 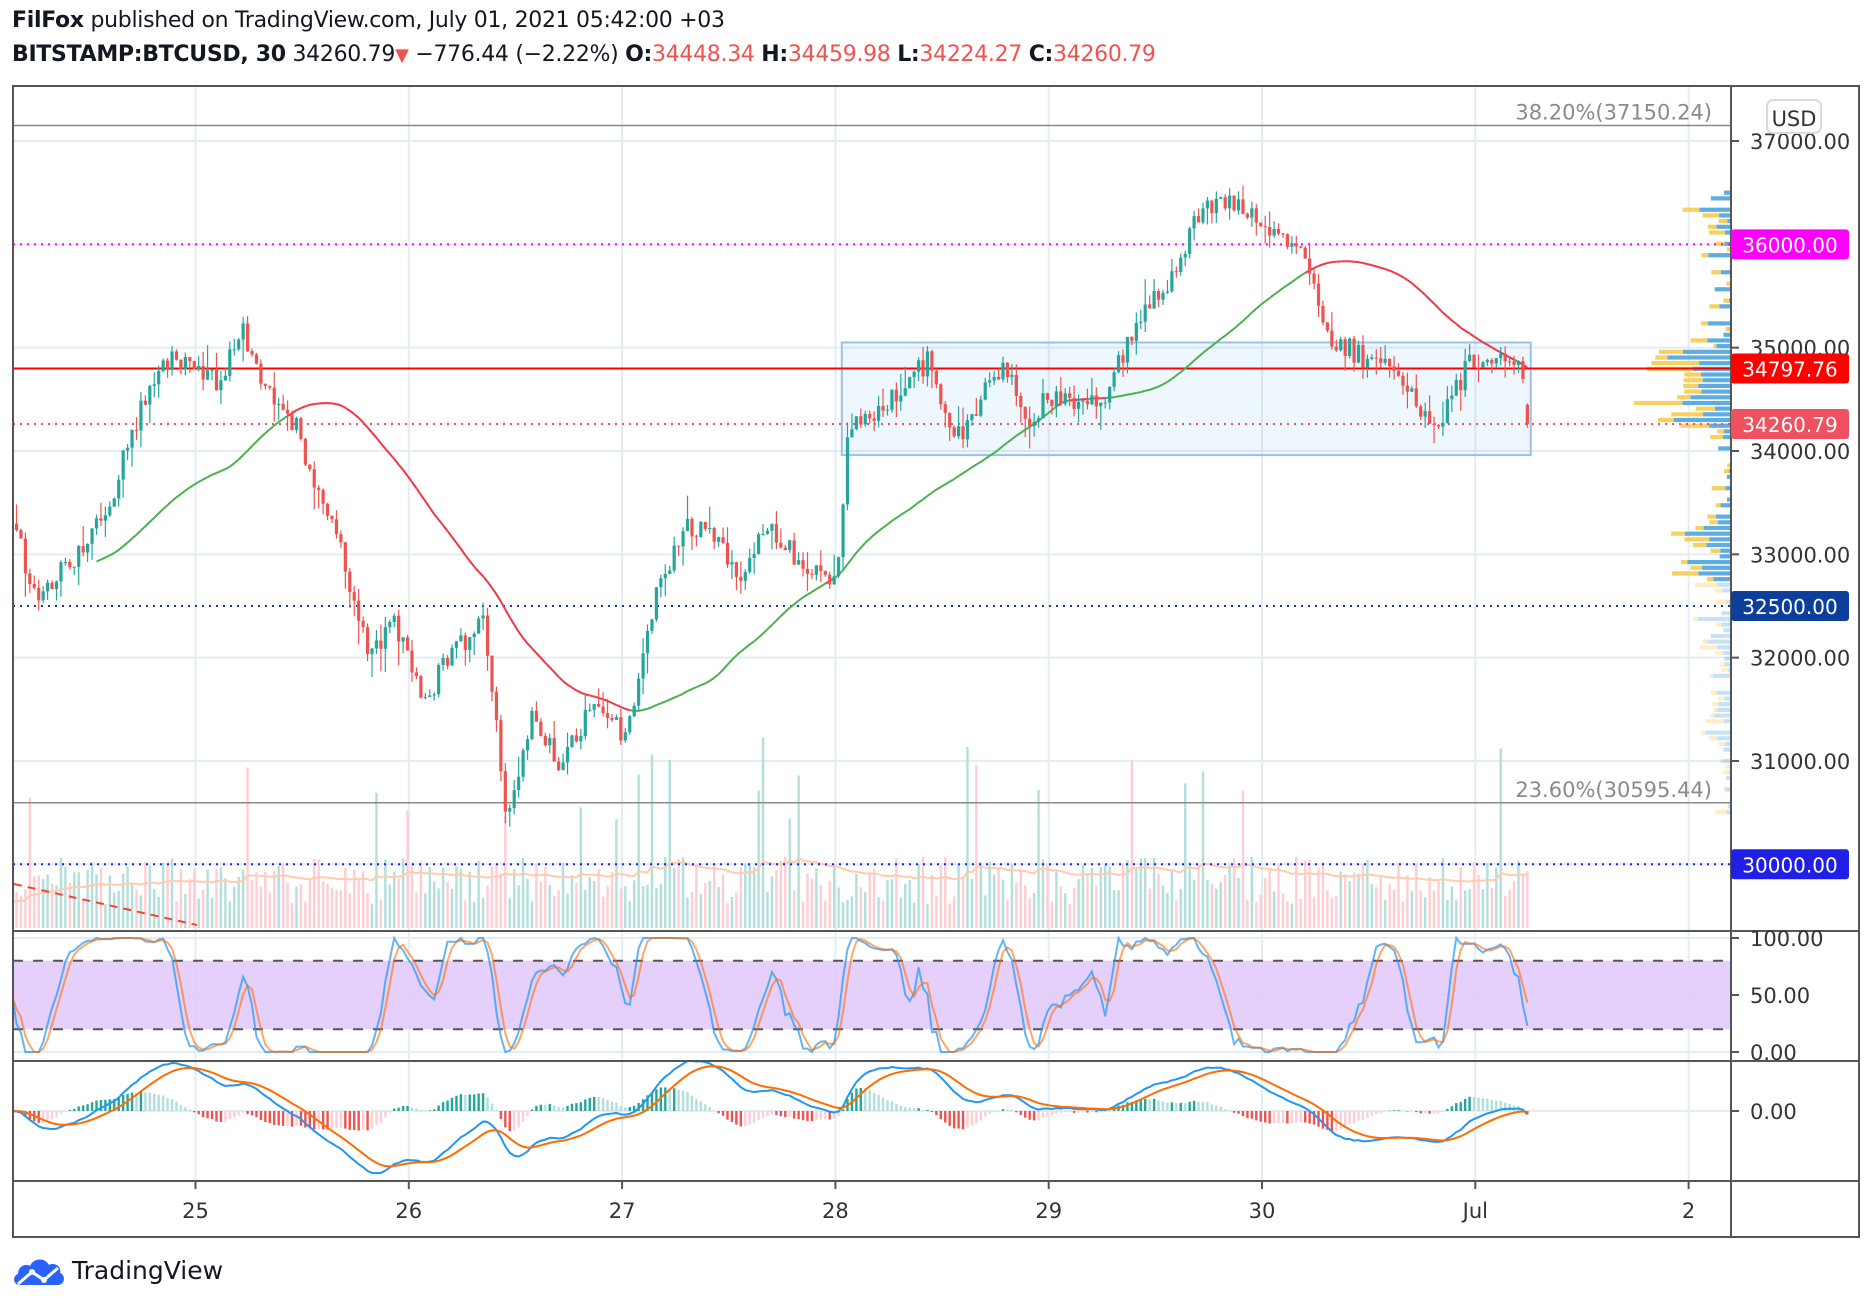 What do you see at coordinates (1794, 116) in the screenshot?
I see `currency-badge: USD` at bounding box center [1794, 116].